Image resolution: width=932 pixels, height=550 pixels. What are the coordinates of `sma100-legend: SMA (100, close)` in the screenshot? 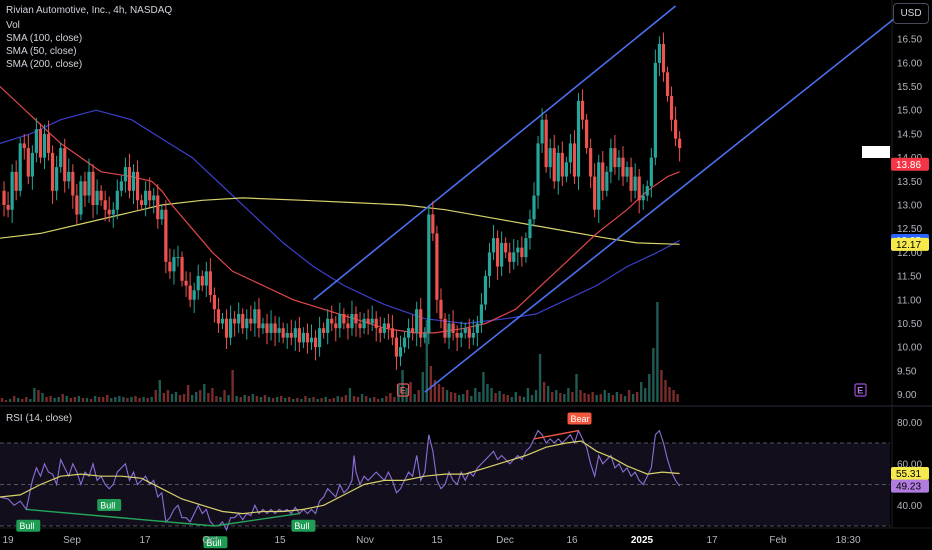 It's located at (44, 38).